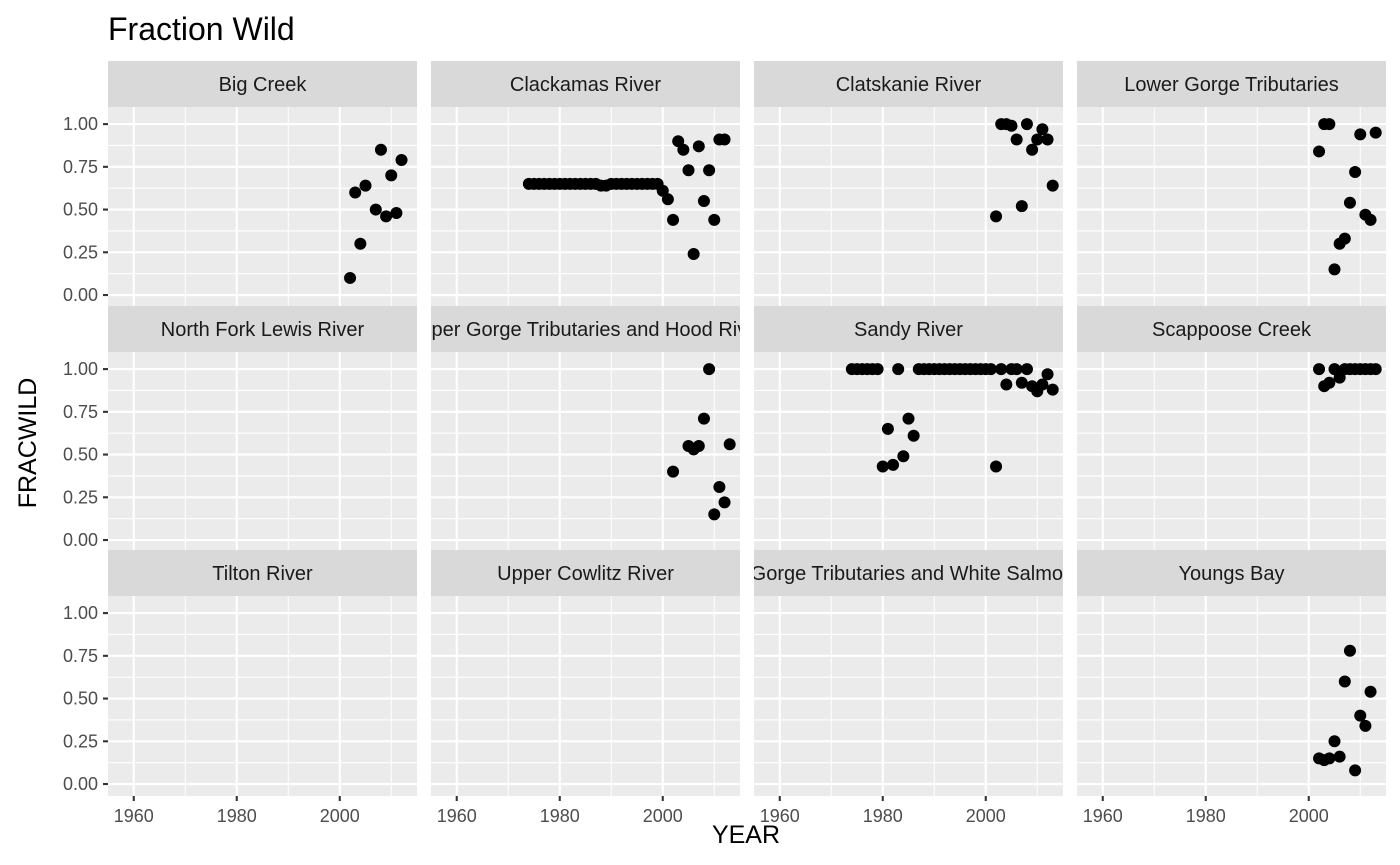  Describe the element at coordinates (240, 184) in the screenshot. I see `facet-panel: Big Creek 0.00 0.25 0.50 0.75 1.00` at that location.